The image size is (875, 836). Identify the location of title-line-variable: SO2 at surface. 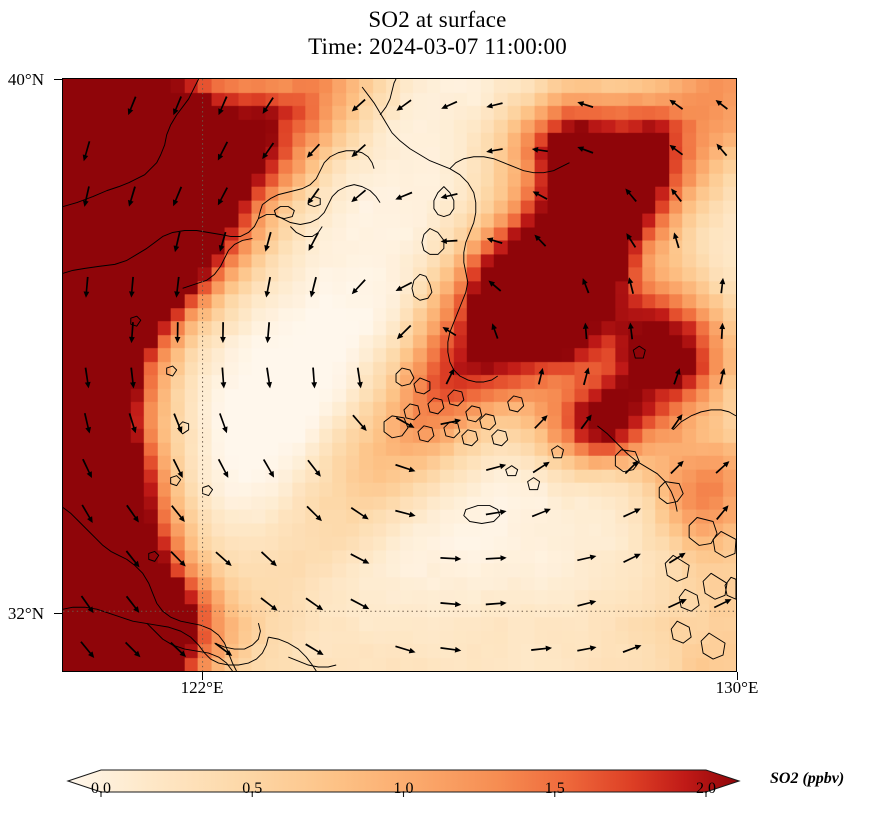
(437, 19).